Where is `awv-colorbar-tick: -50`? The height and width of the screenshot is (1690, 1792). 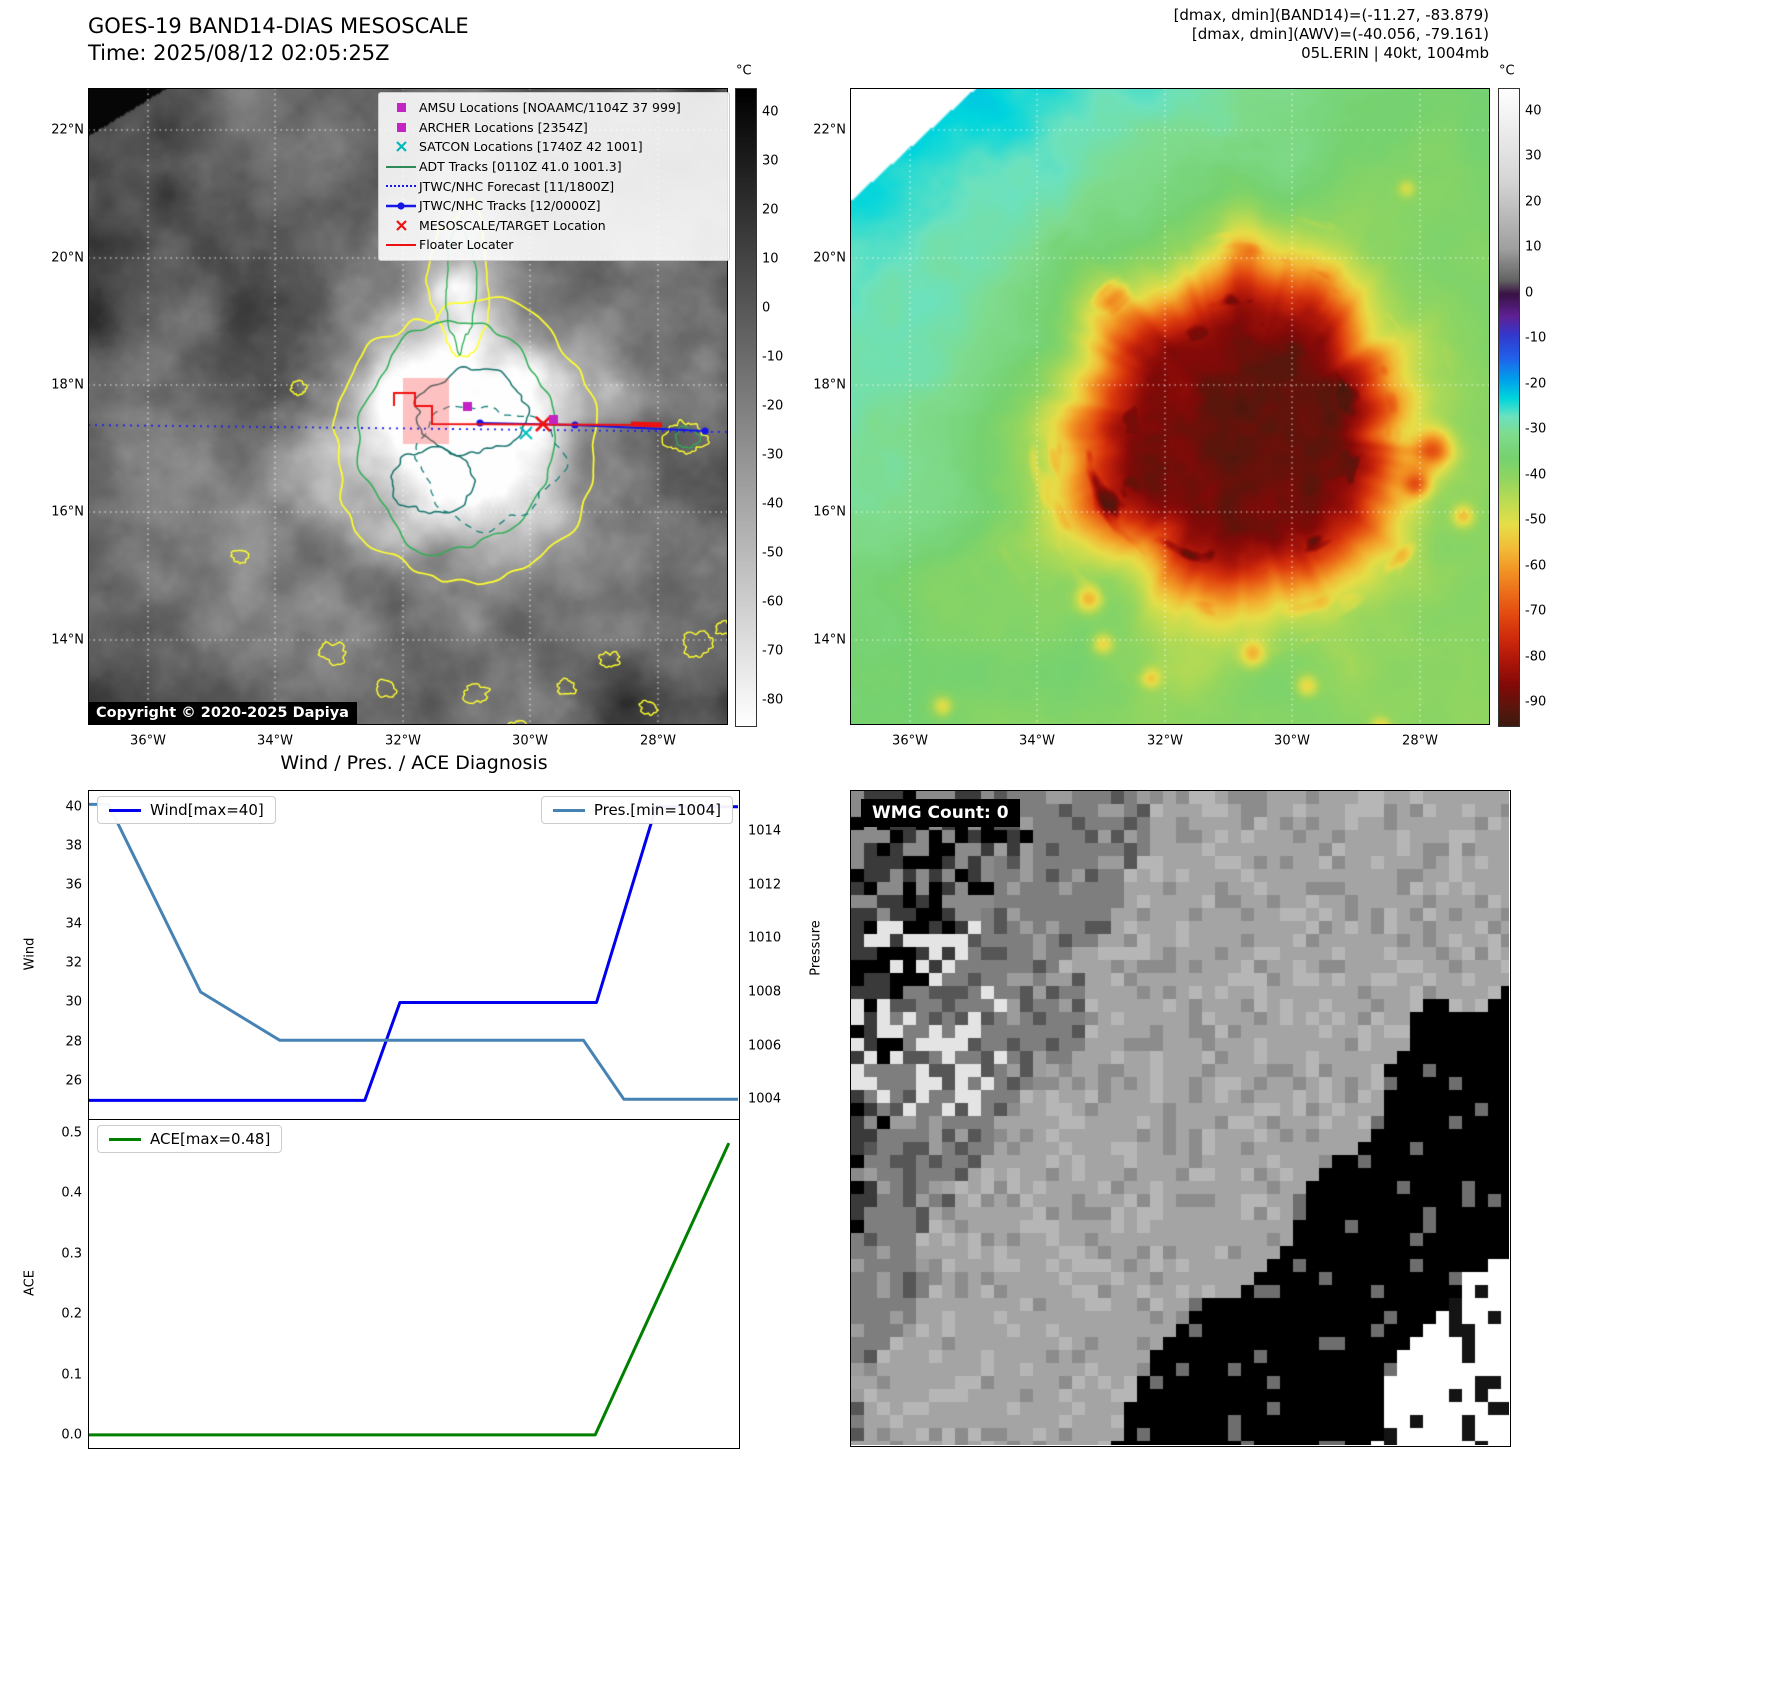
awv-colorbar-tick: -50 is located at coordinates (1536, 520).